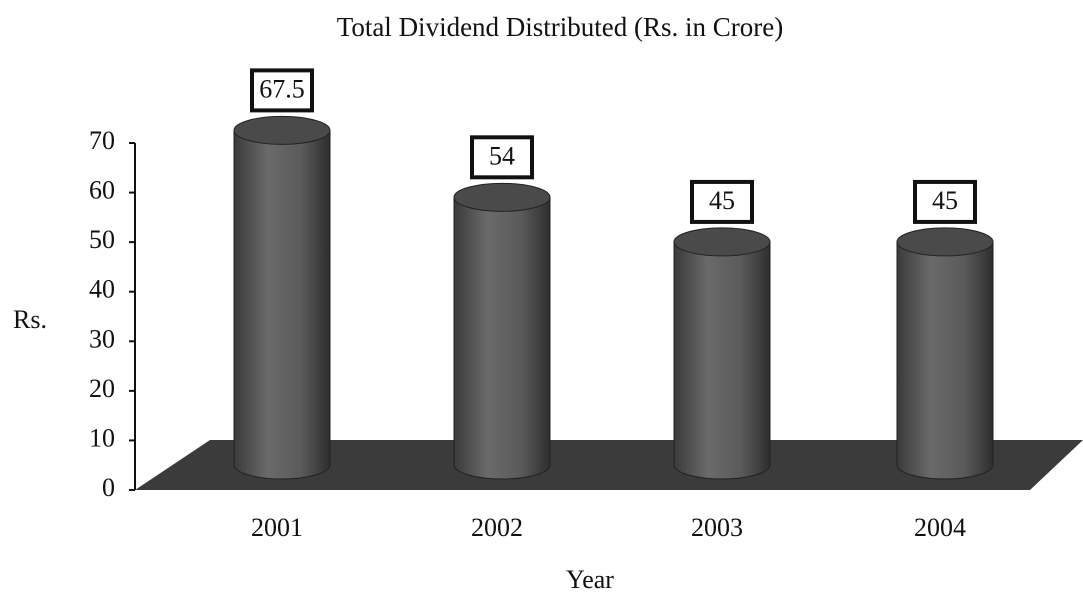 This screenshot has width=1083, height=595. I want to click on y-tick-label: 0, so click(108, 487).